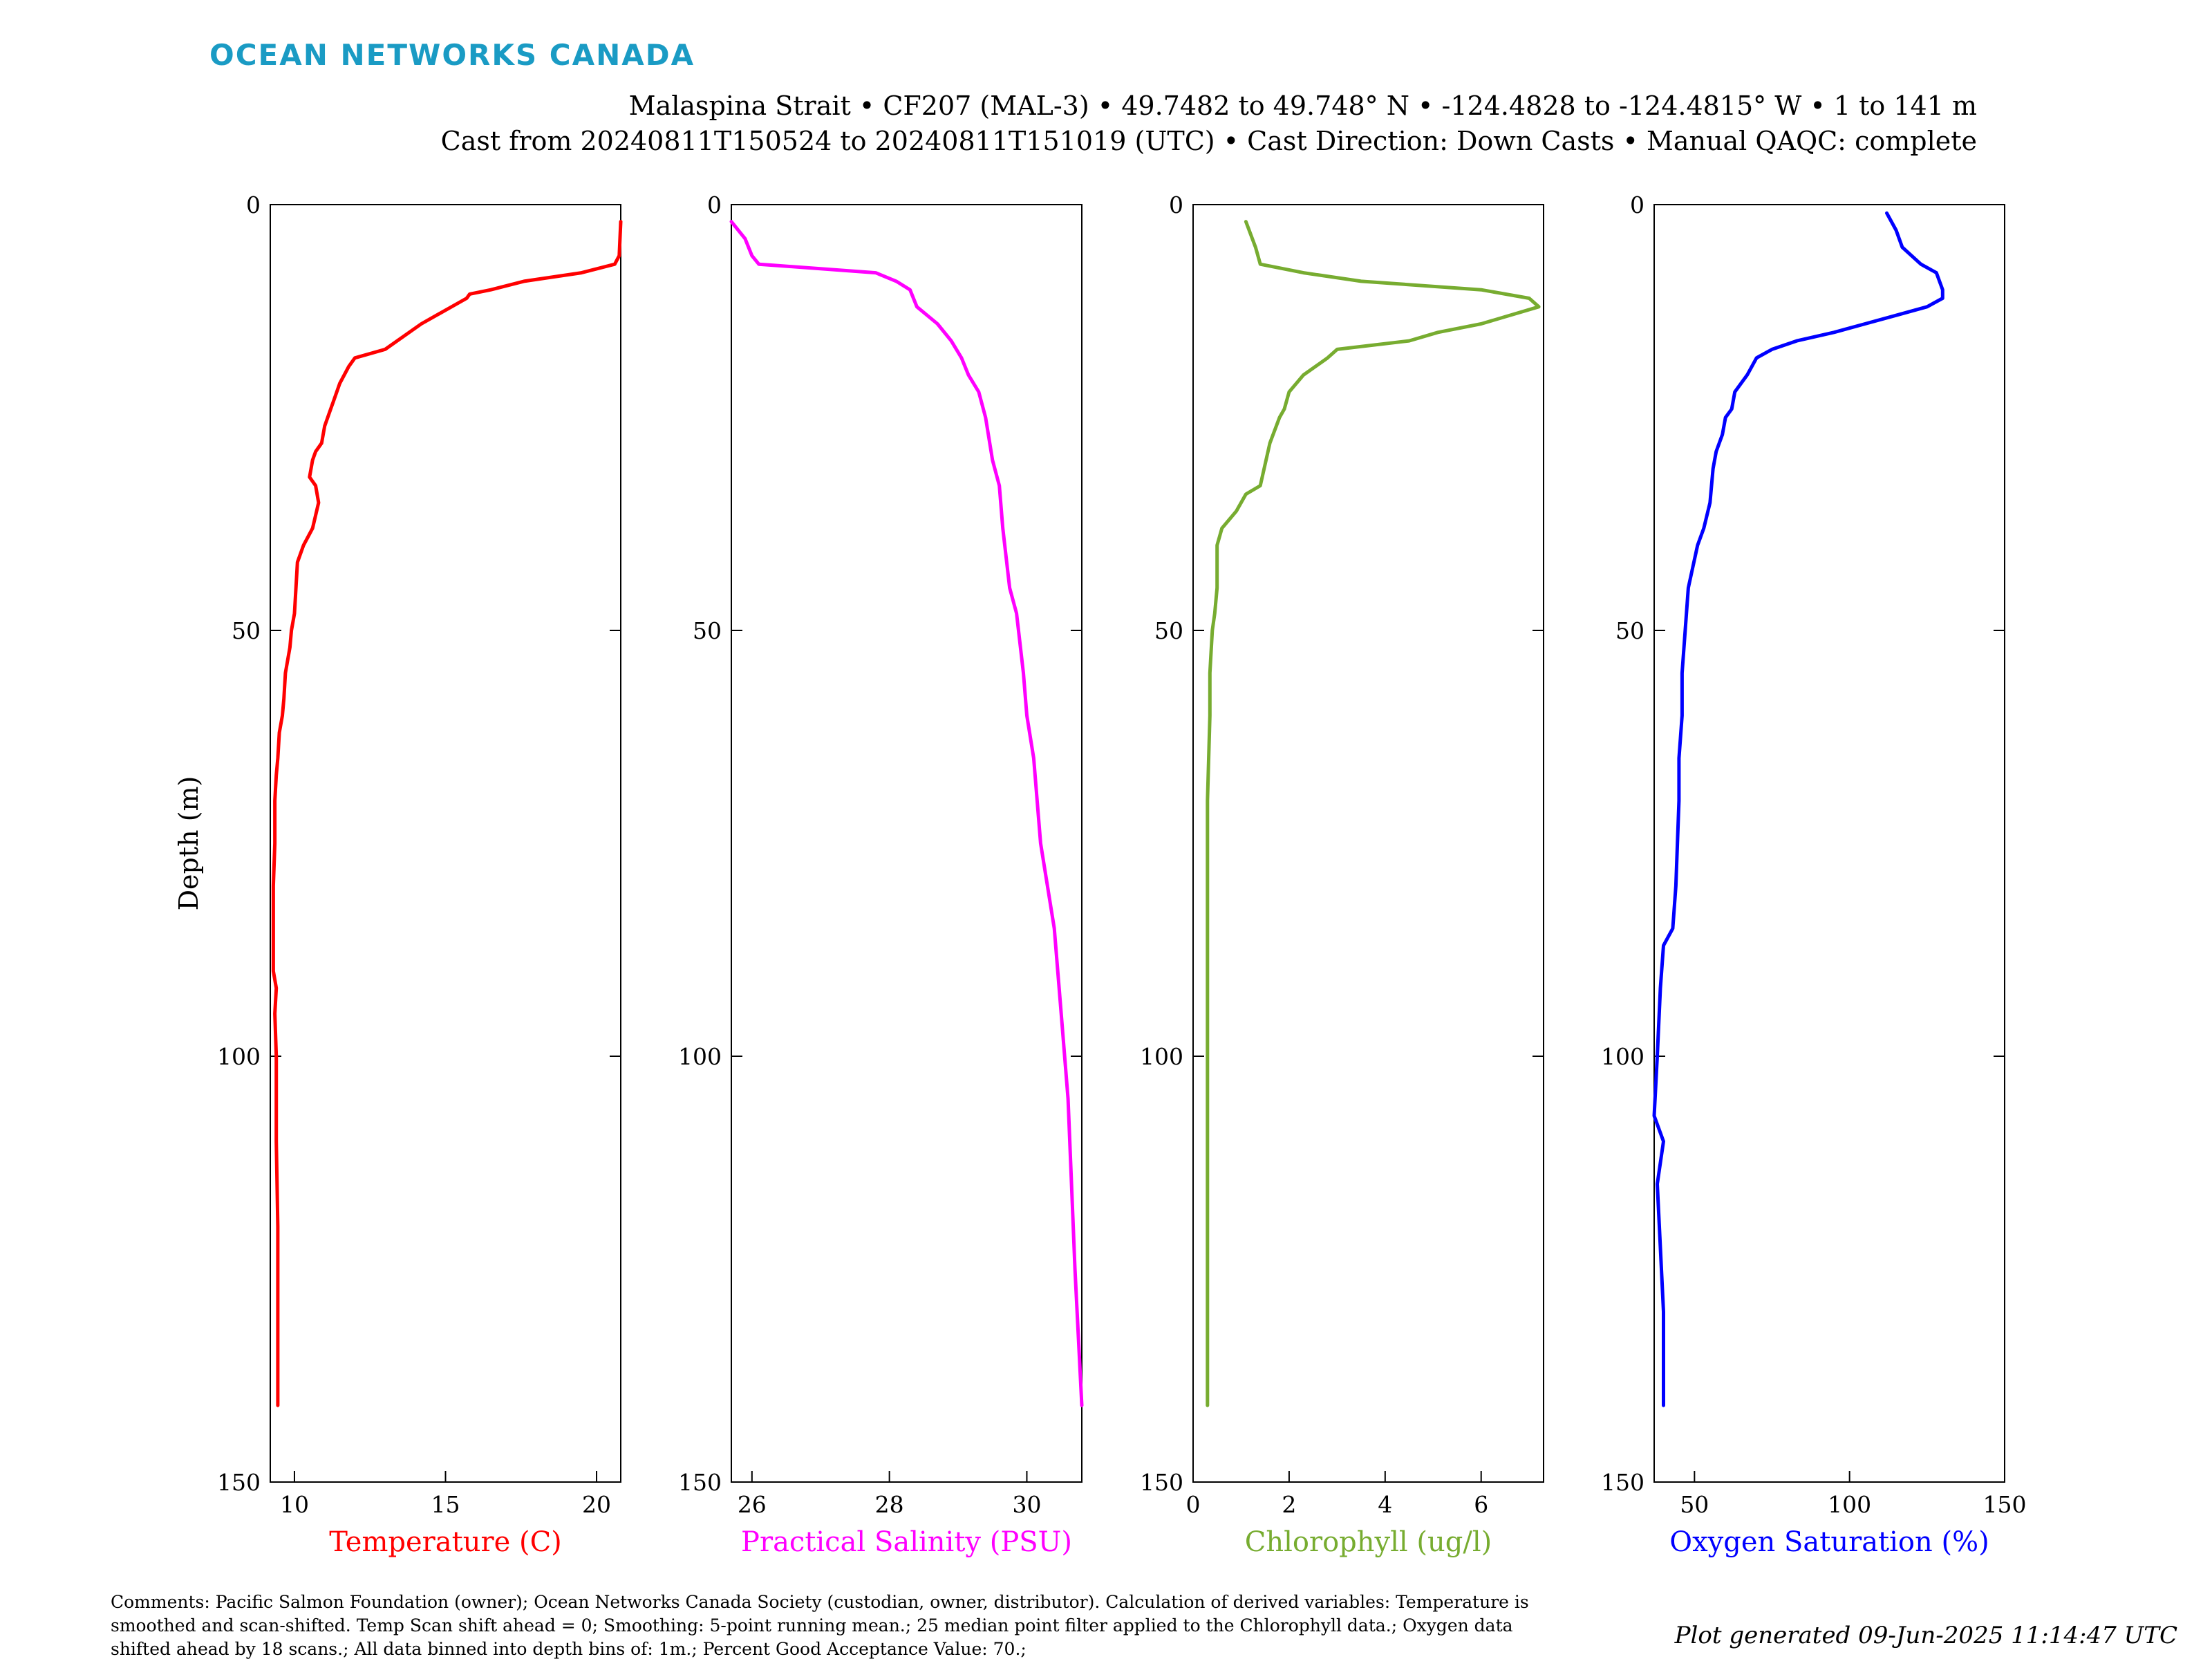  I want to click on x-tick-label: 2, so click(1289, 1504).